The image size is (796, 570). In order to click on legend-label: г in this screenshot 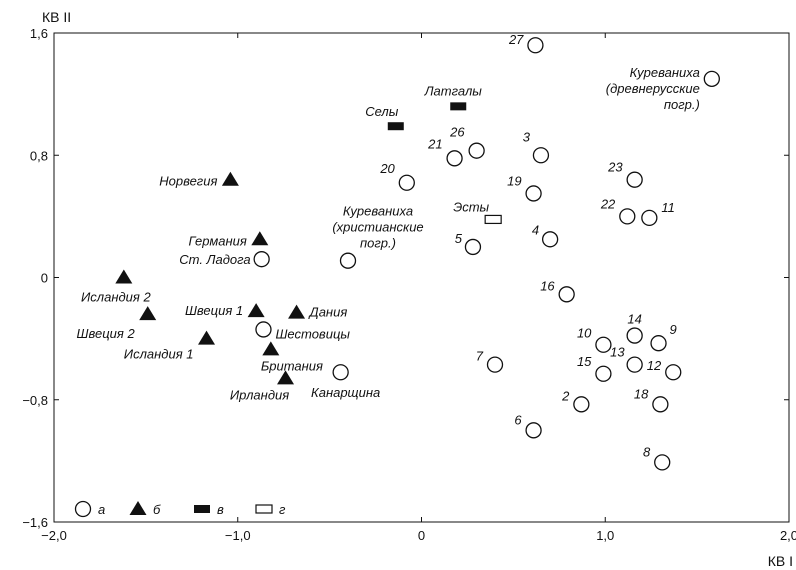, I will do `click(282, 509)`.